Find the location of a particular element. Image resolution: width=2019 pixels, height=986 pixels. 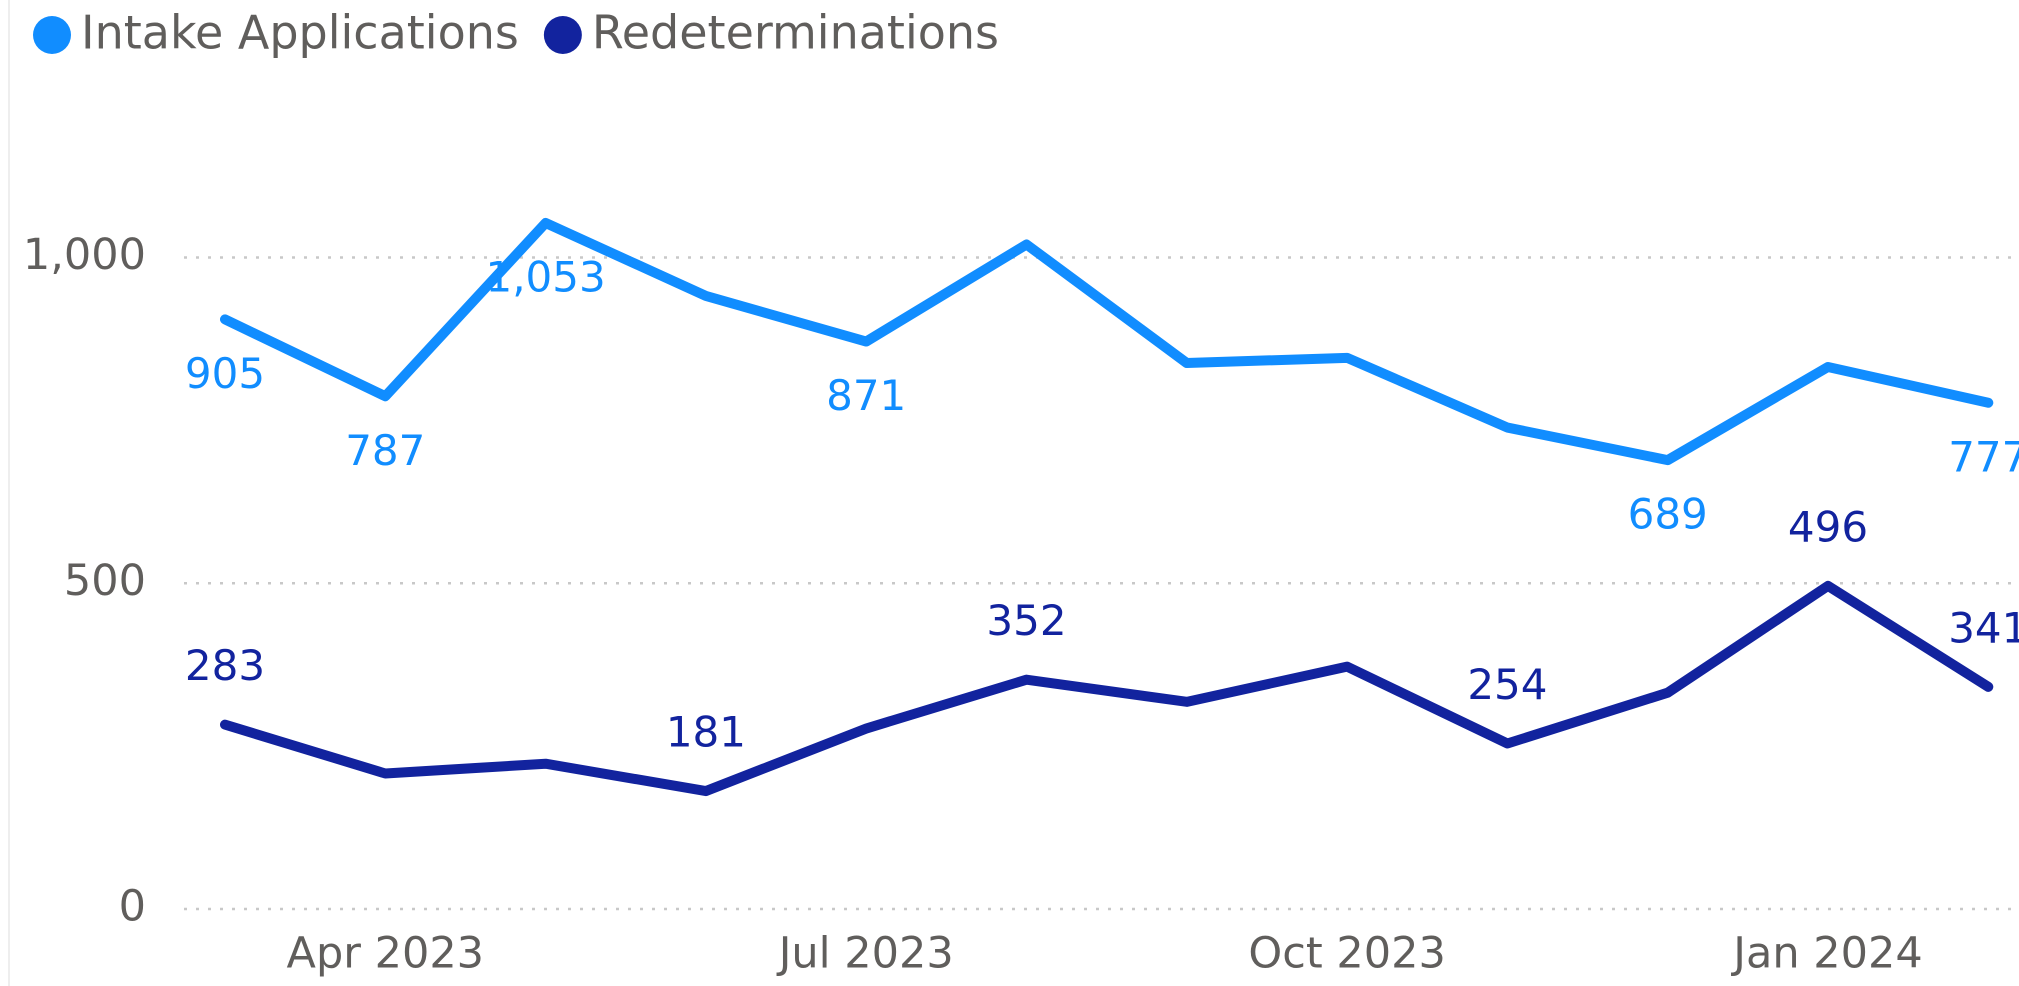

y-tick-label: 0 is located at coordinates (132, 907).